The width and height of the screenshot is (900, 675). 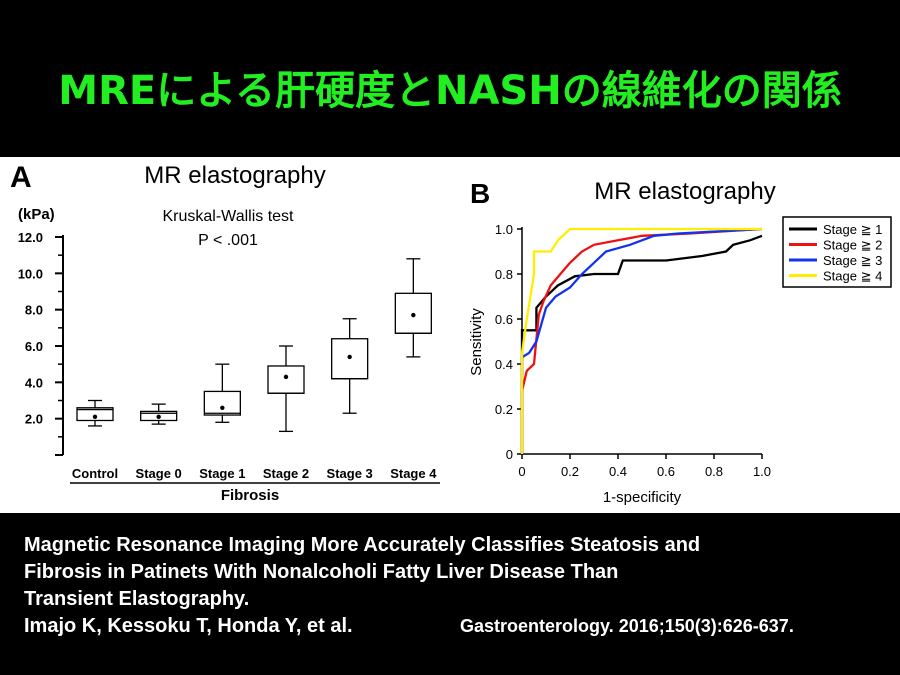 What do you see at coordinates (413, 473) in the screenshot?
I see `panel-a-category-label: Stage 4` at bounding box center [413, 473].